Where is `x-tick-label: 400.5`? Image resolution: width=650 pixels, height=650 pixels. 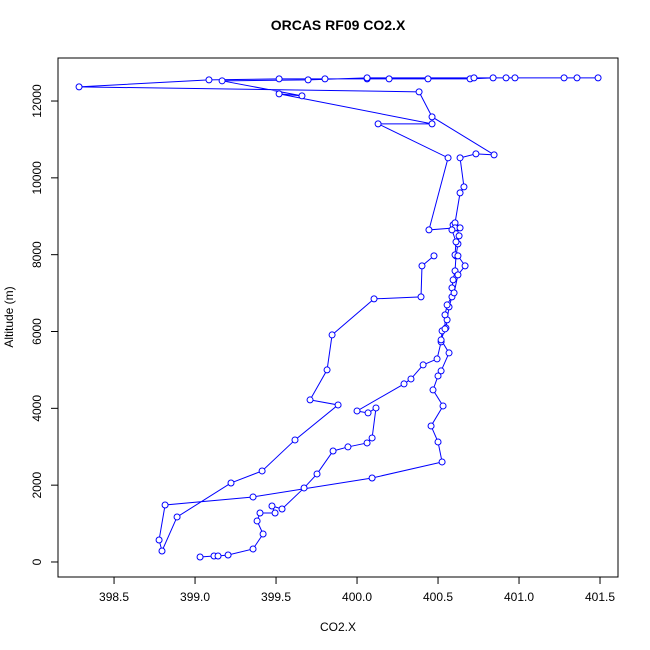 x-tick-label: 400.5 is located at coordinates (438, 597).